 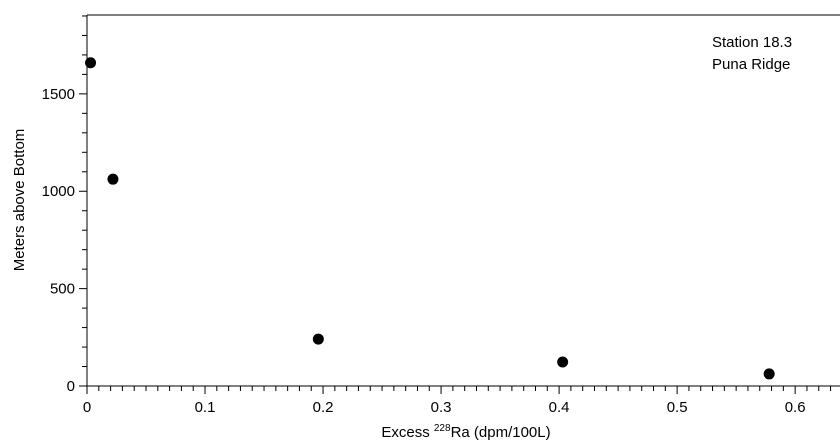 What do you see at coordinates (559, 407) in the screenshot?
I see `x-tick-label: 0.4` at bounding box center [559, 407].